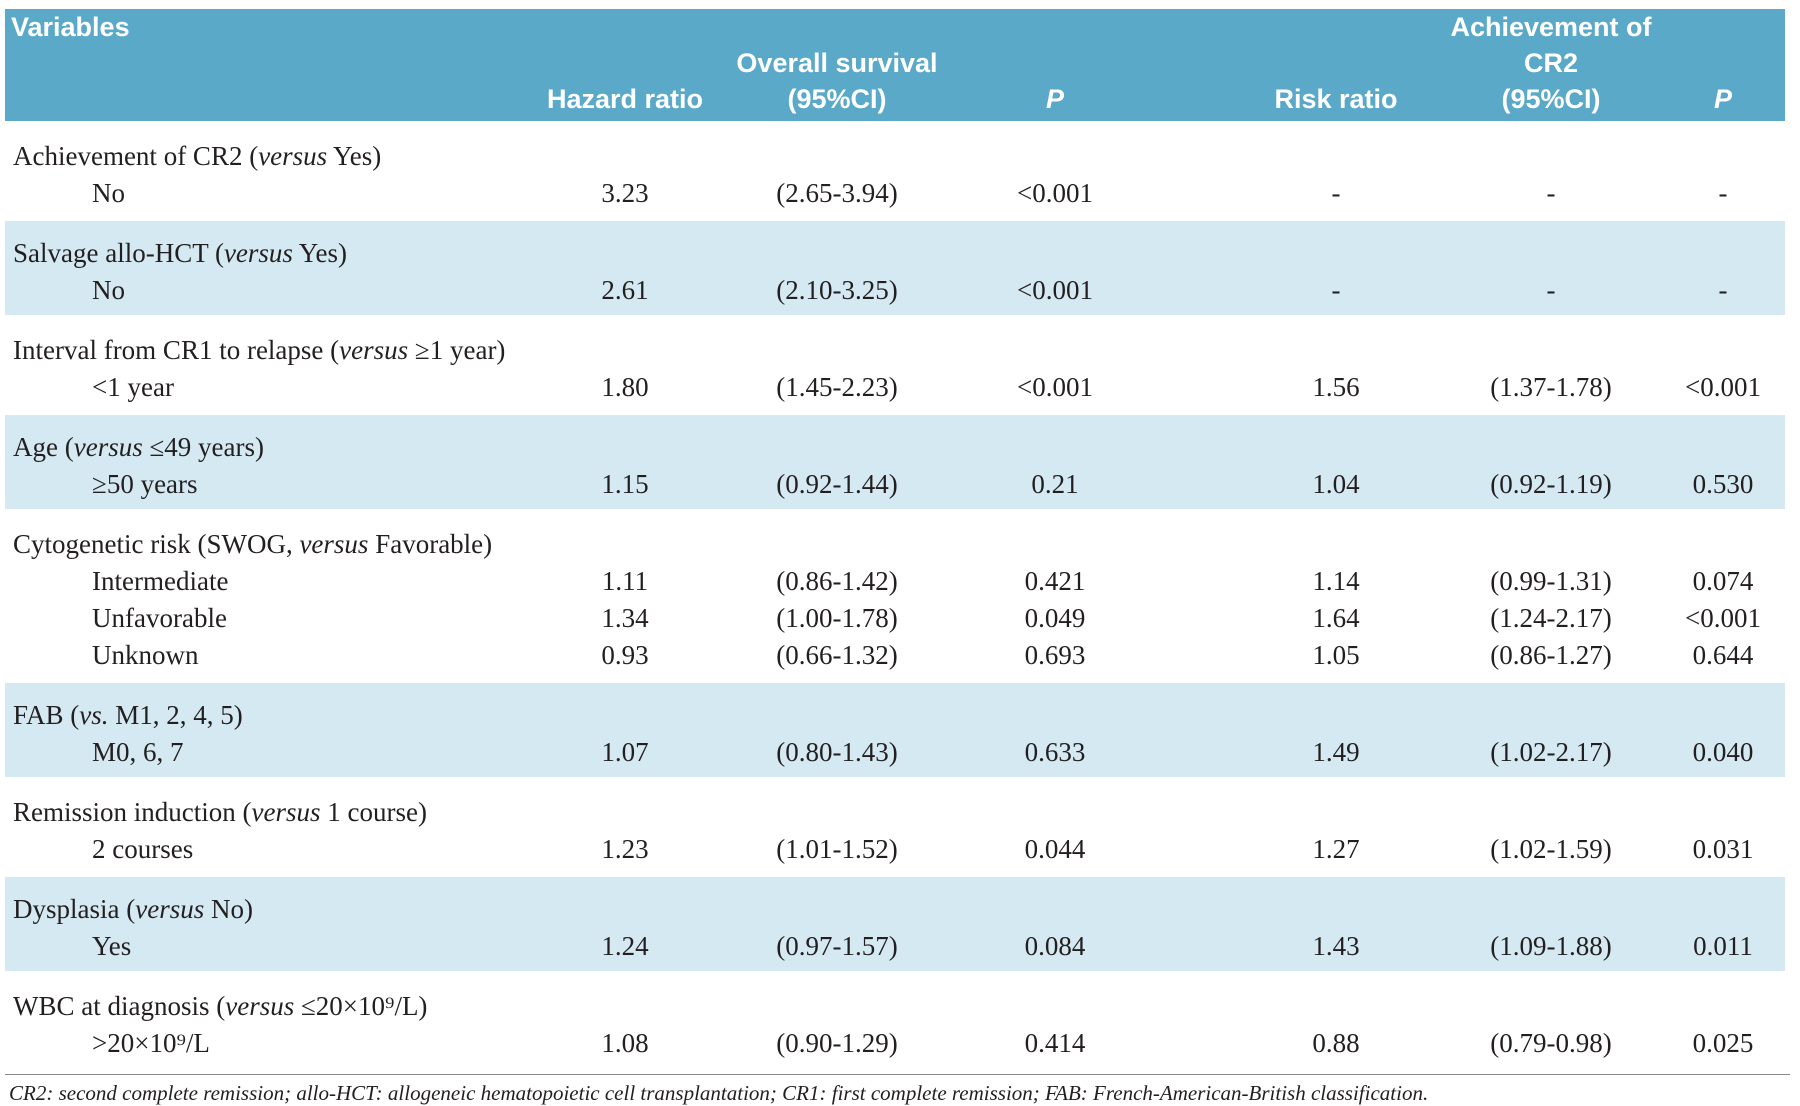 This screenshot has height=1106, width=1800. Describe the element at coordinates (1055, 950) in the screenshot. I see `cell: 0.084` at that location.